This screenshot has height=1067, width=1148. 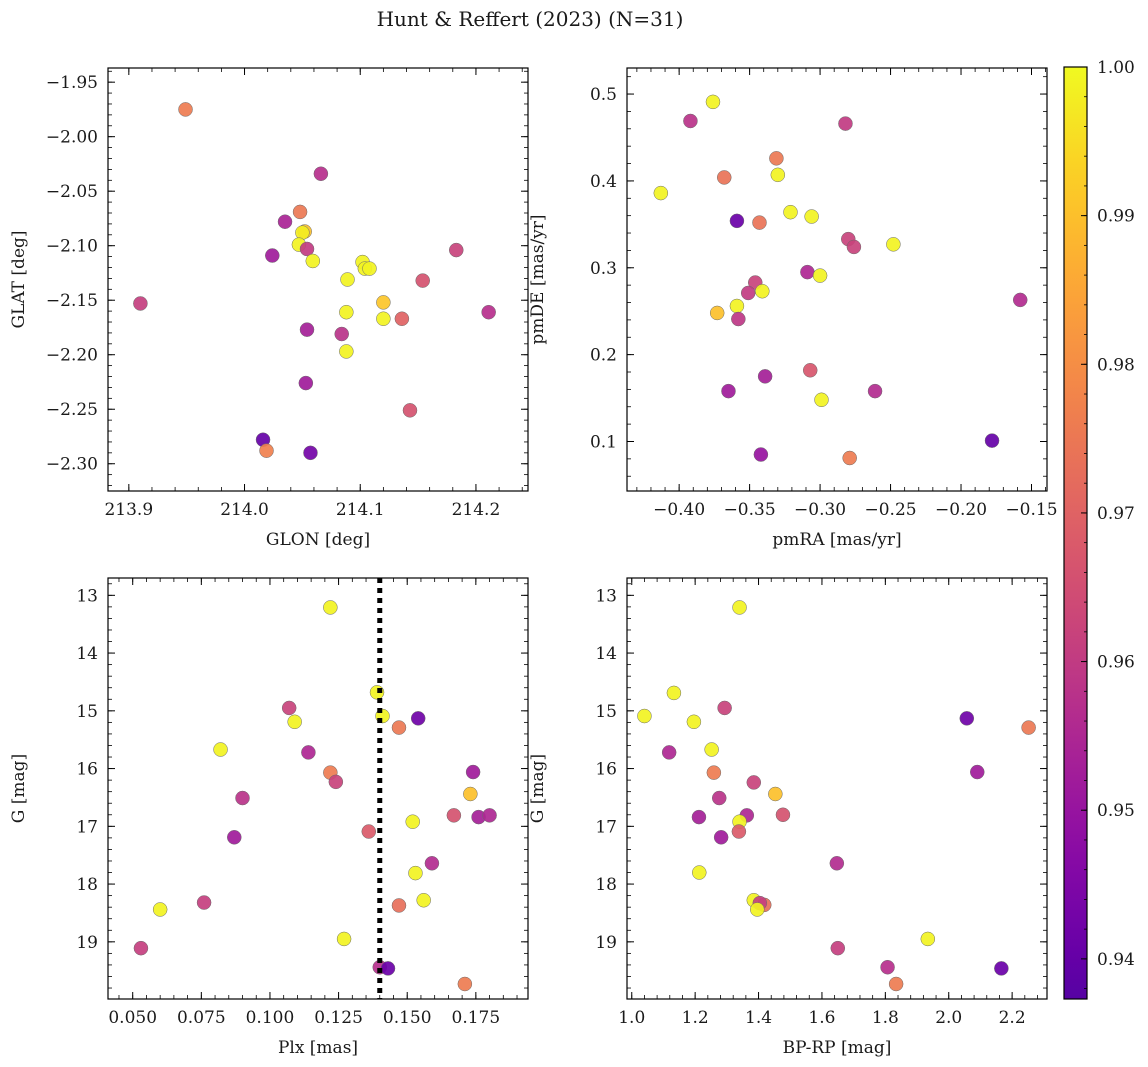 I want to click on x-tick-label: 0.075, so click(x=201, y=1018).